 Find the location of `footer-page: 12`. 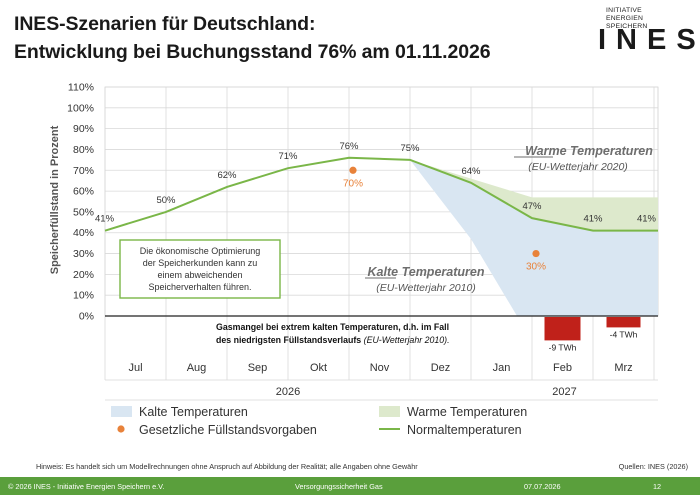

footer-page: 12 is located at coordinates (657, 486).